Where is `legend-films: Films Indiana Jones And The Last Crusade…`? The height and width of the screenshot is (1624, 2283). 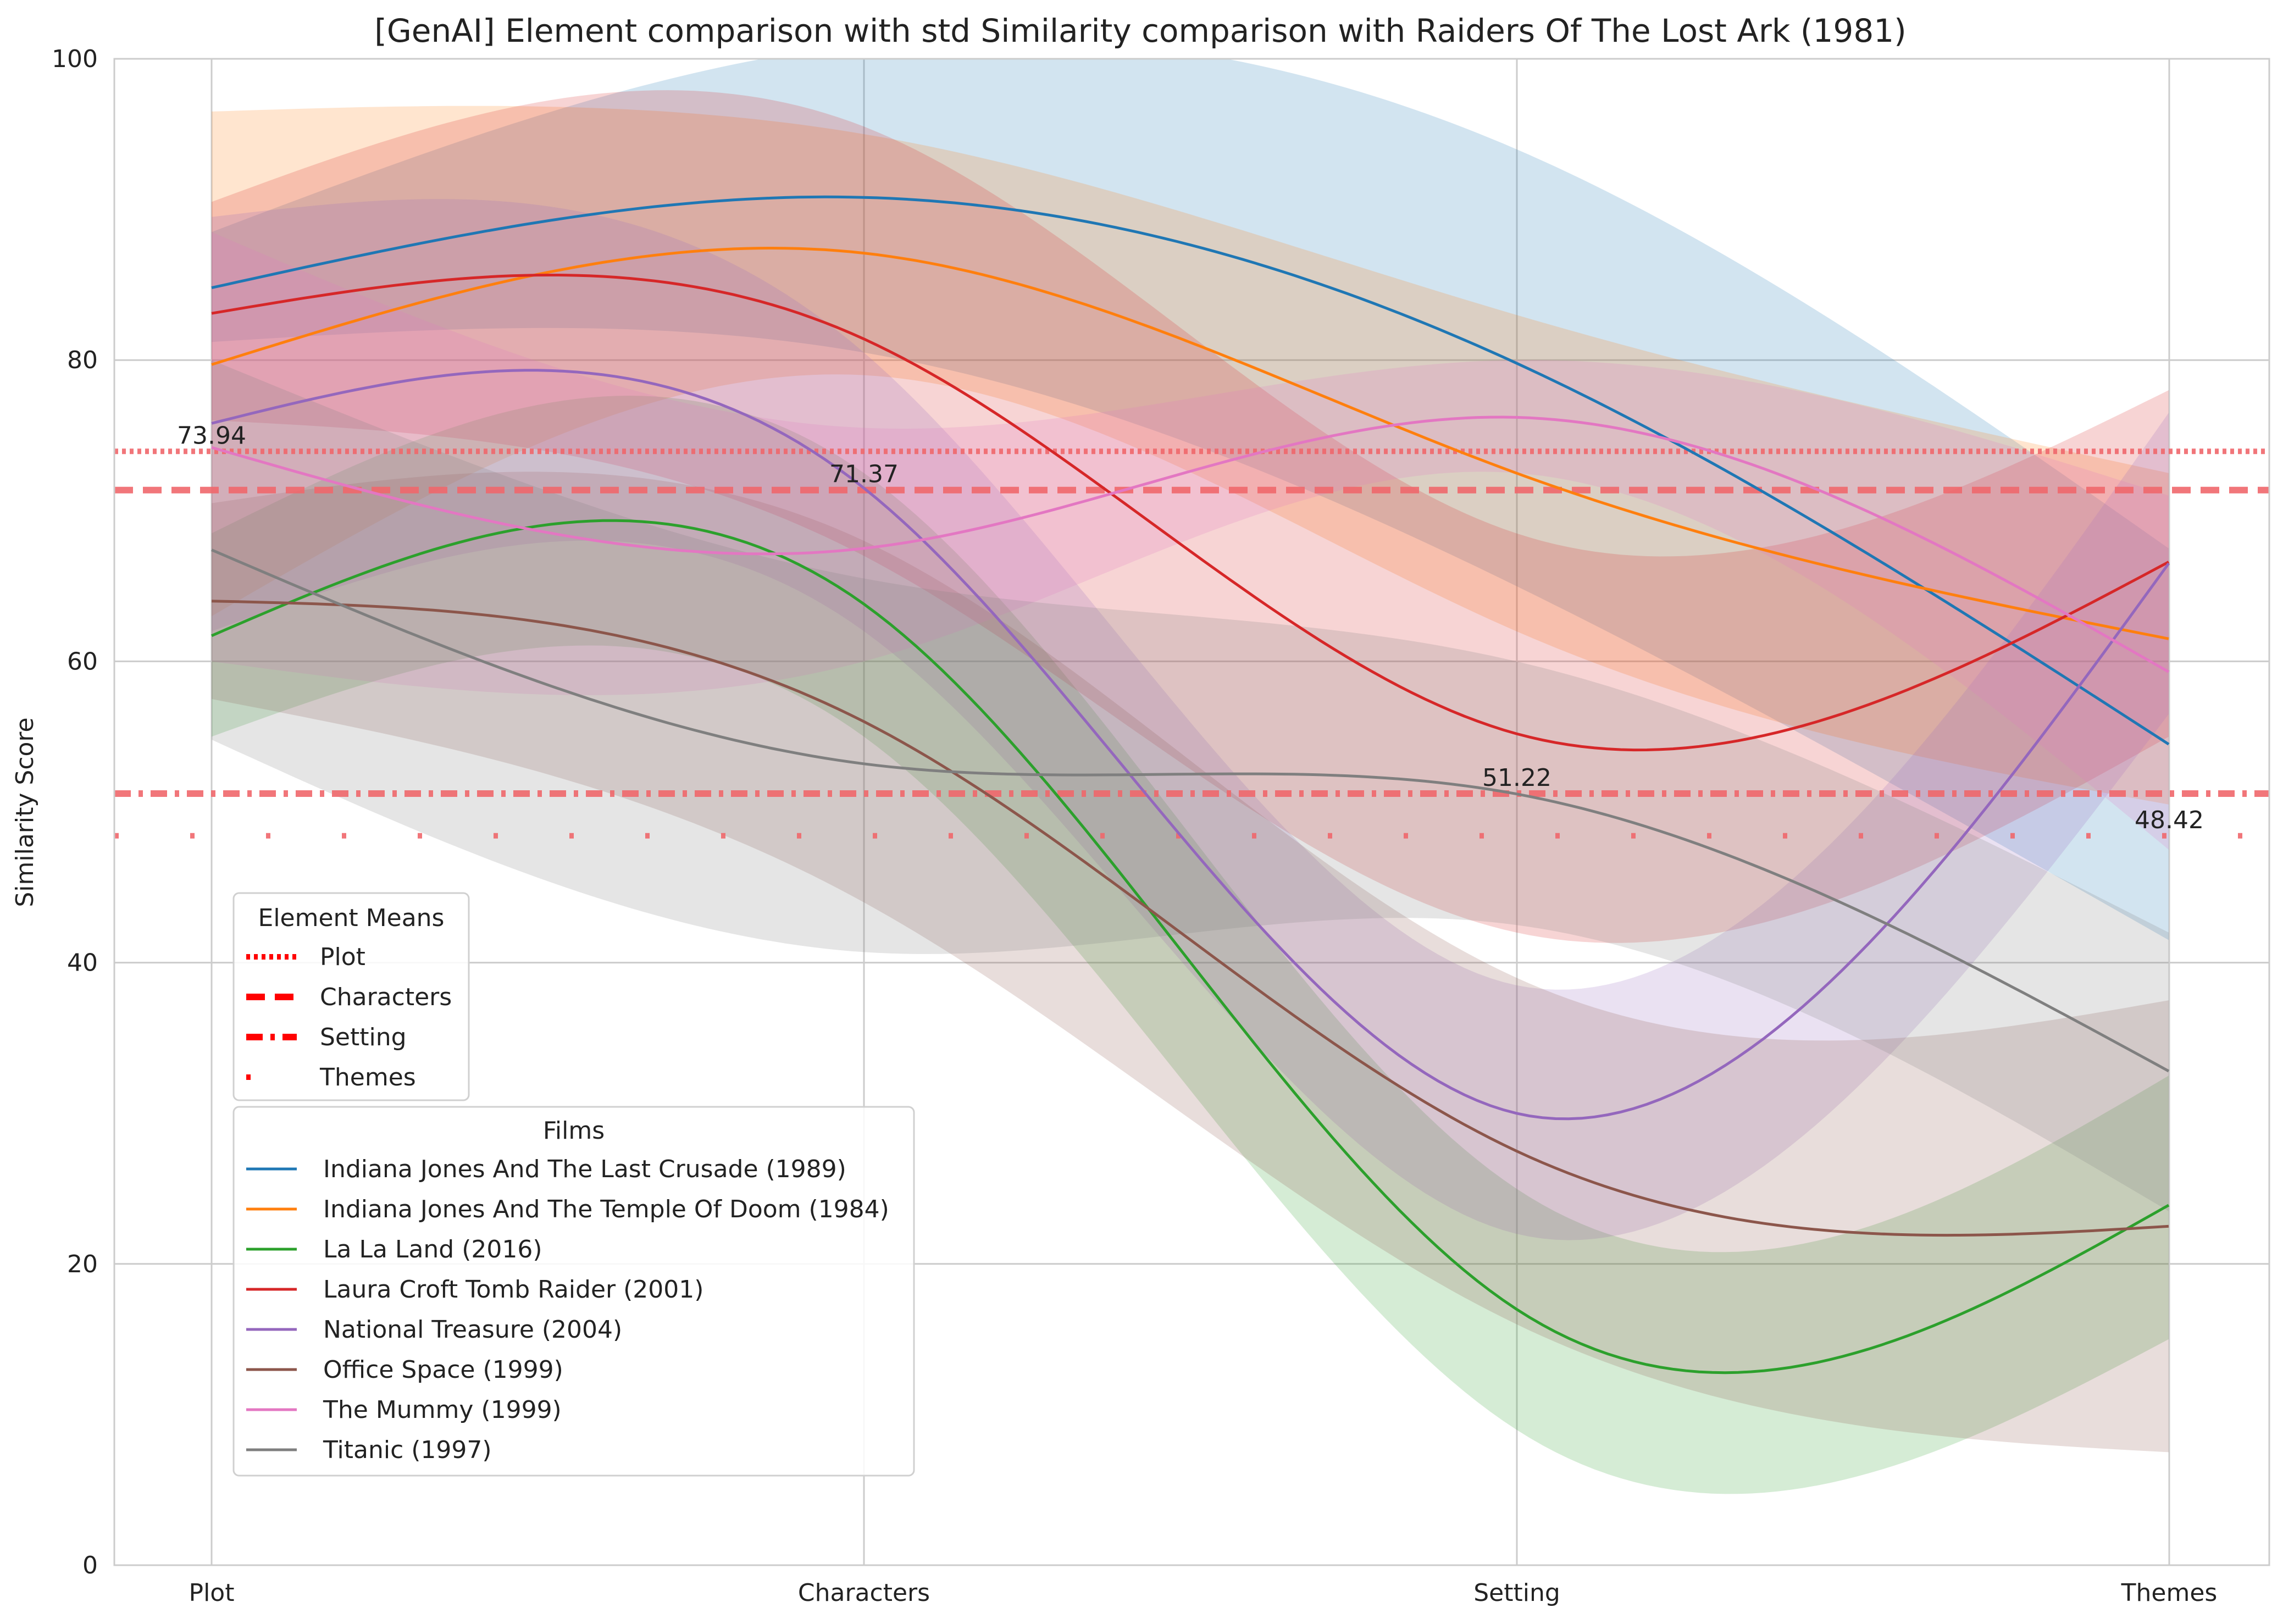 legend-films: Films Indiana Jones And The Last Crusade… is located at coordinates (573, 1291).